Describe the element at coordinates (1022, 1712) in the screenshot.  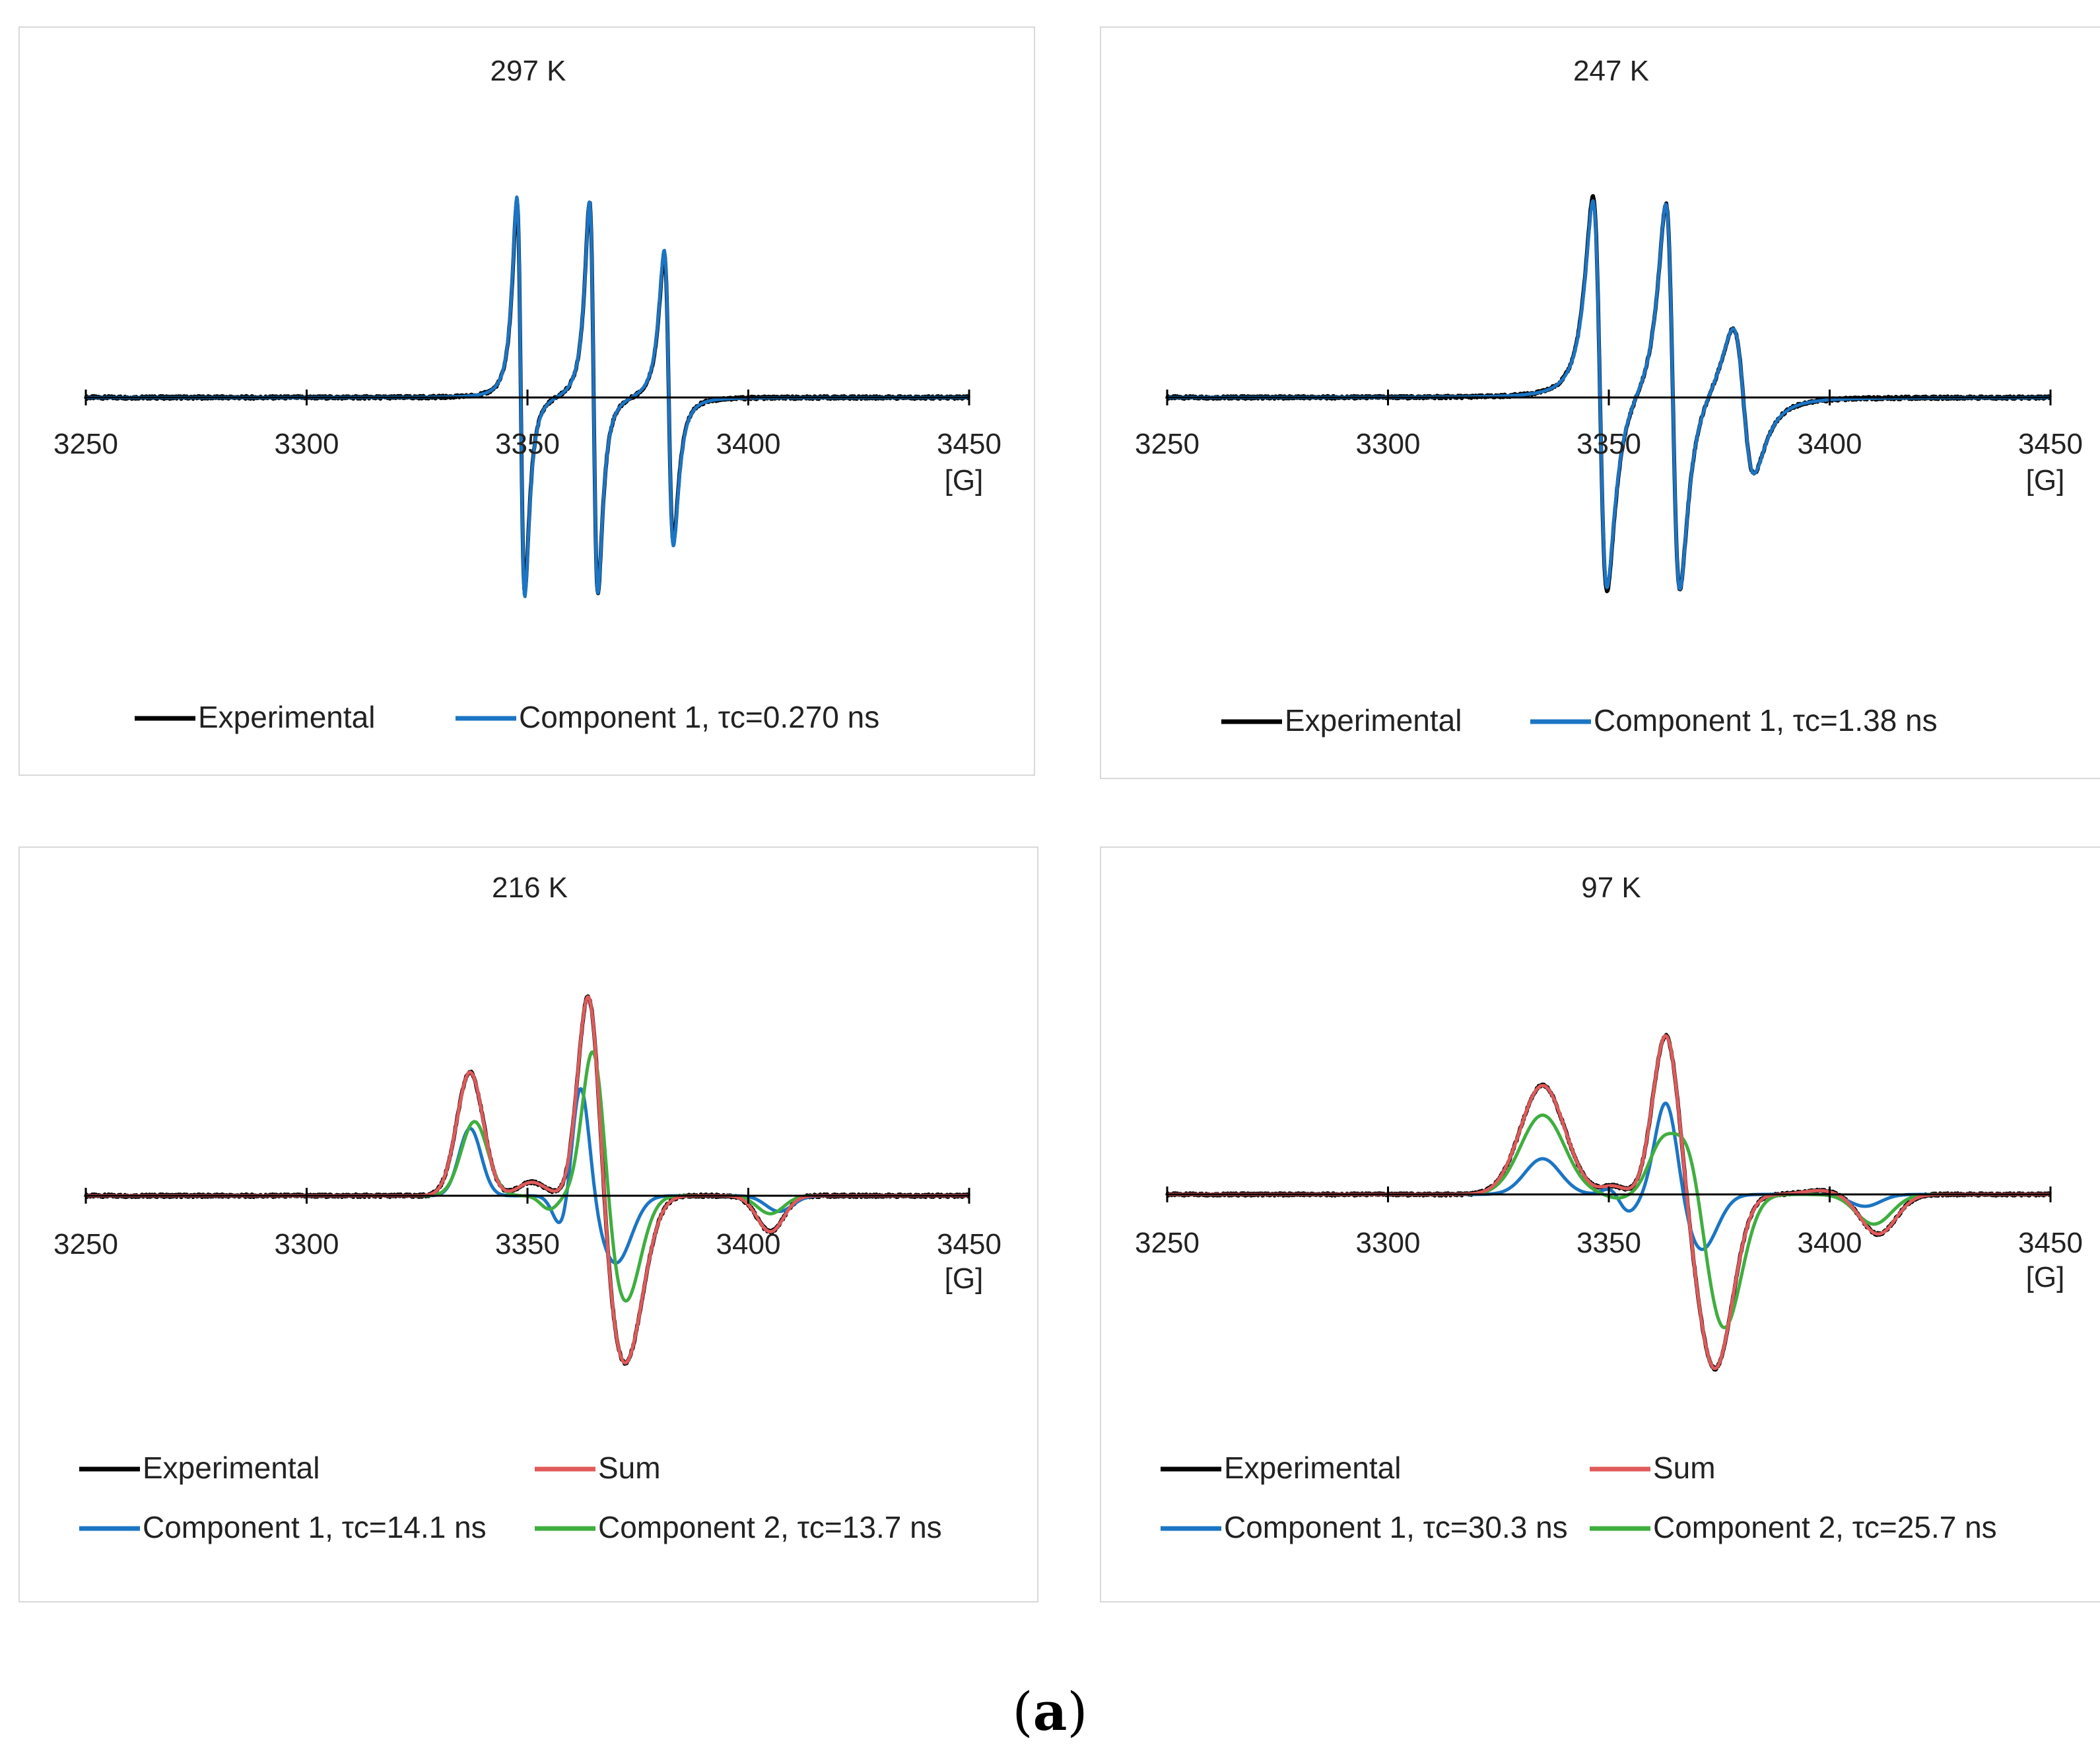
I see `caption-open: (` at that location.